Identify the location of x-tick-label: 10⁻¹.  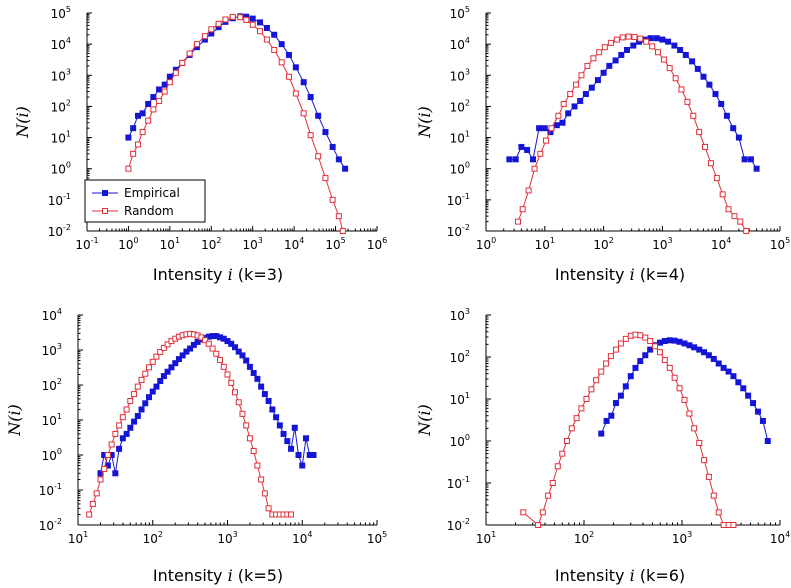
(86, 244).